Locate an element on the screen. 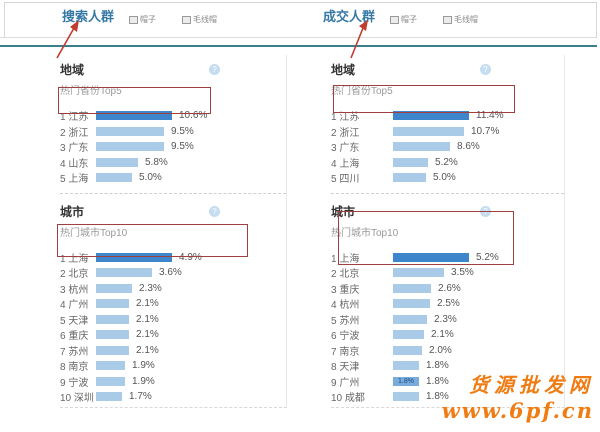 The image size is (600, 432). chart-row: 2 北京 3.6% is located at coordinates (173, 273).